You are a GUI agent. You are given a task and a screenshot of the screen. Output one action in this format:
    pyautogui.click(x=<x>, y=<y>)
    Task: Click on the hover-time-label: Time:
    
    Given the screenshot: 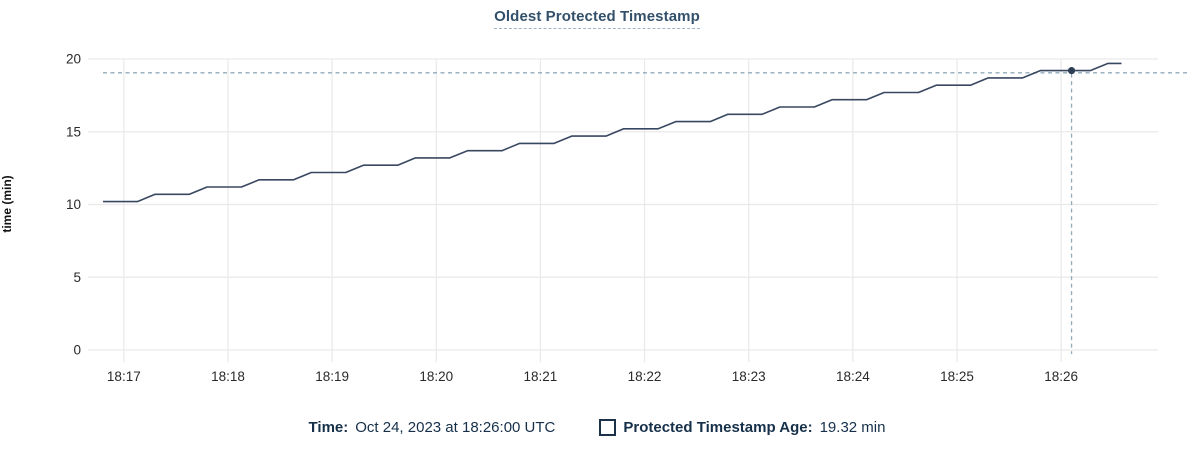 What is the action you would take?
    pyautogui.click(x=328, y=427)
    